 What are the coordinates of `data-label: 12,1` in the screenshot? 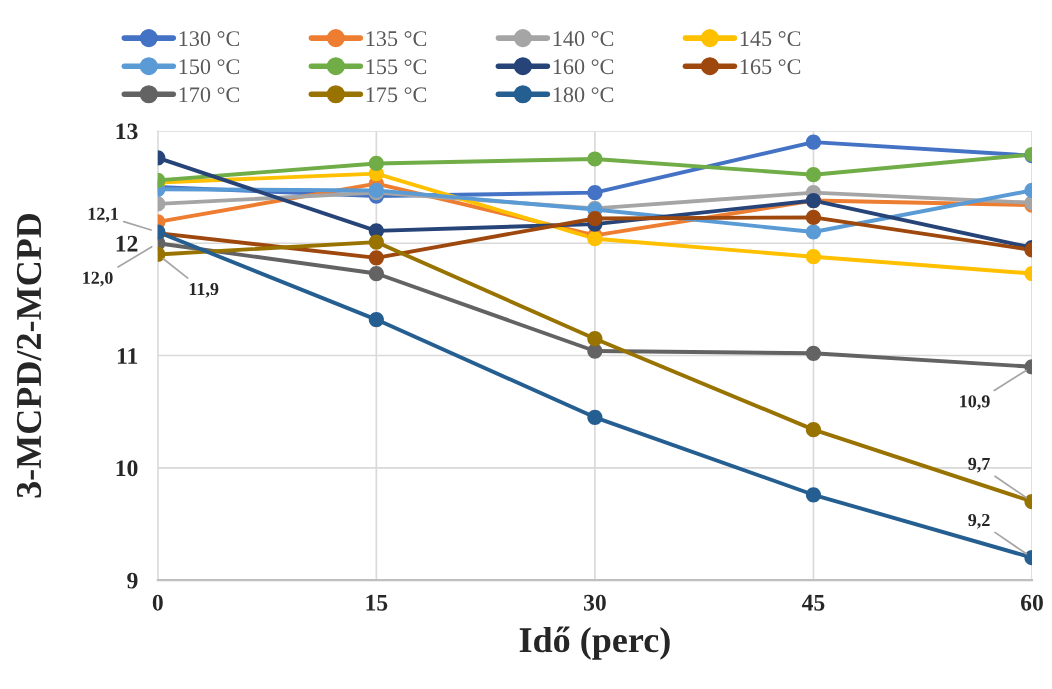 It's located at (103, 215).